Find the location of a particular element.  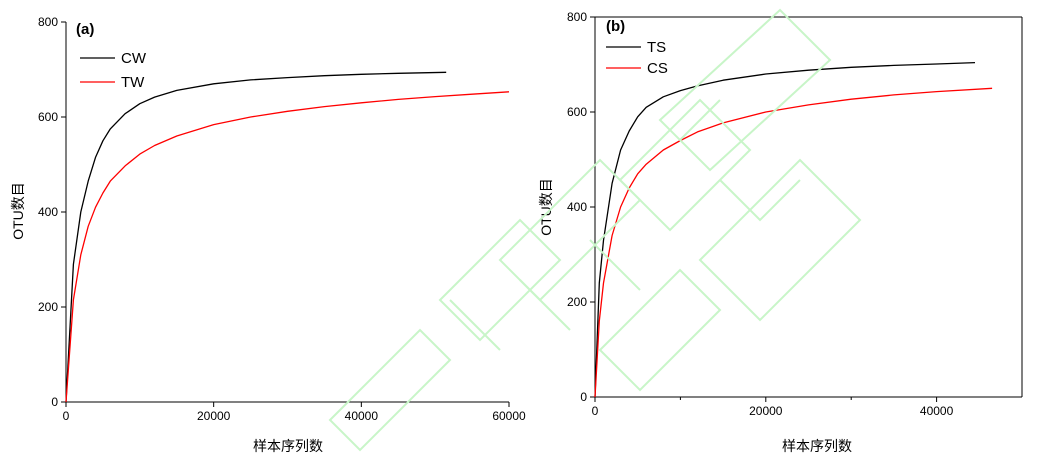

panel-label-a: (a) is located at coordinates (85, 29).